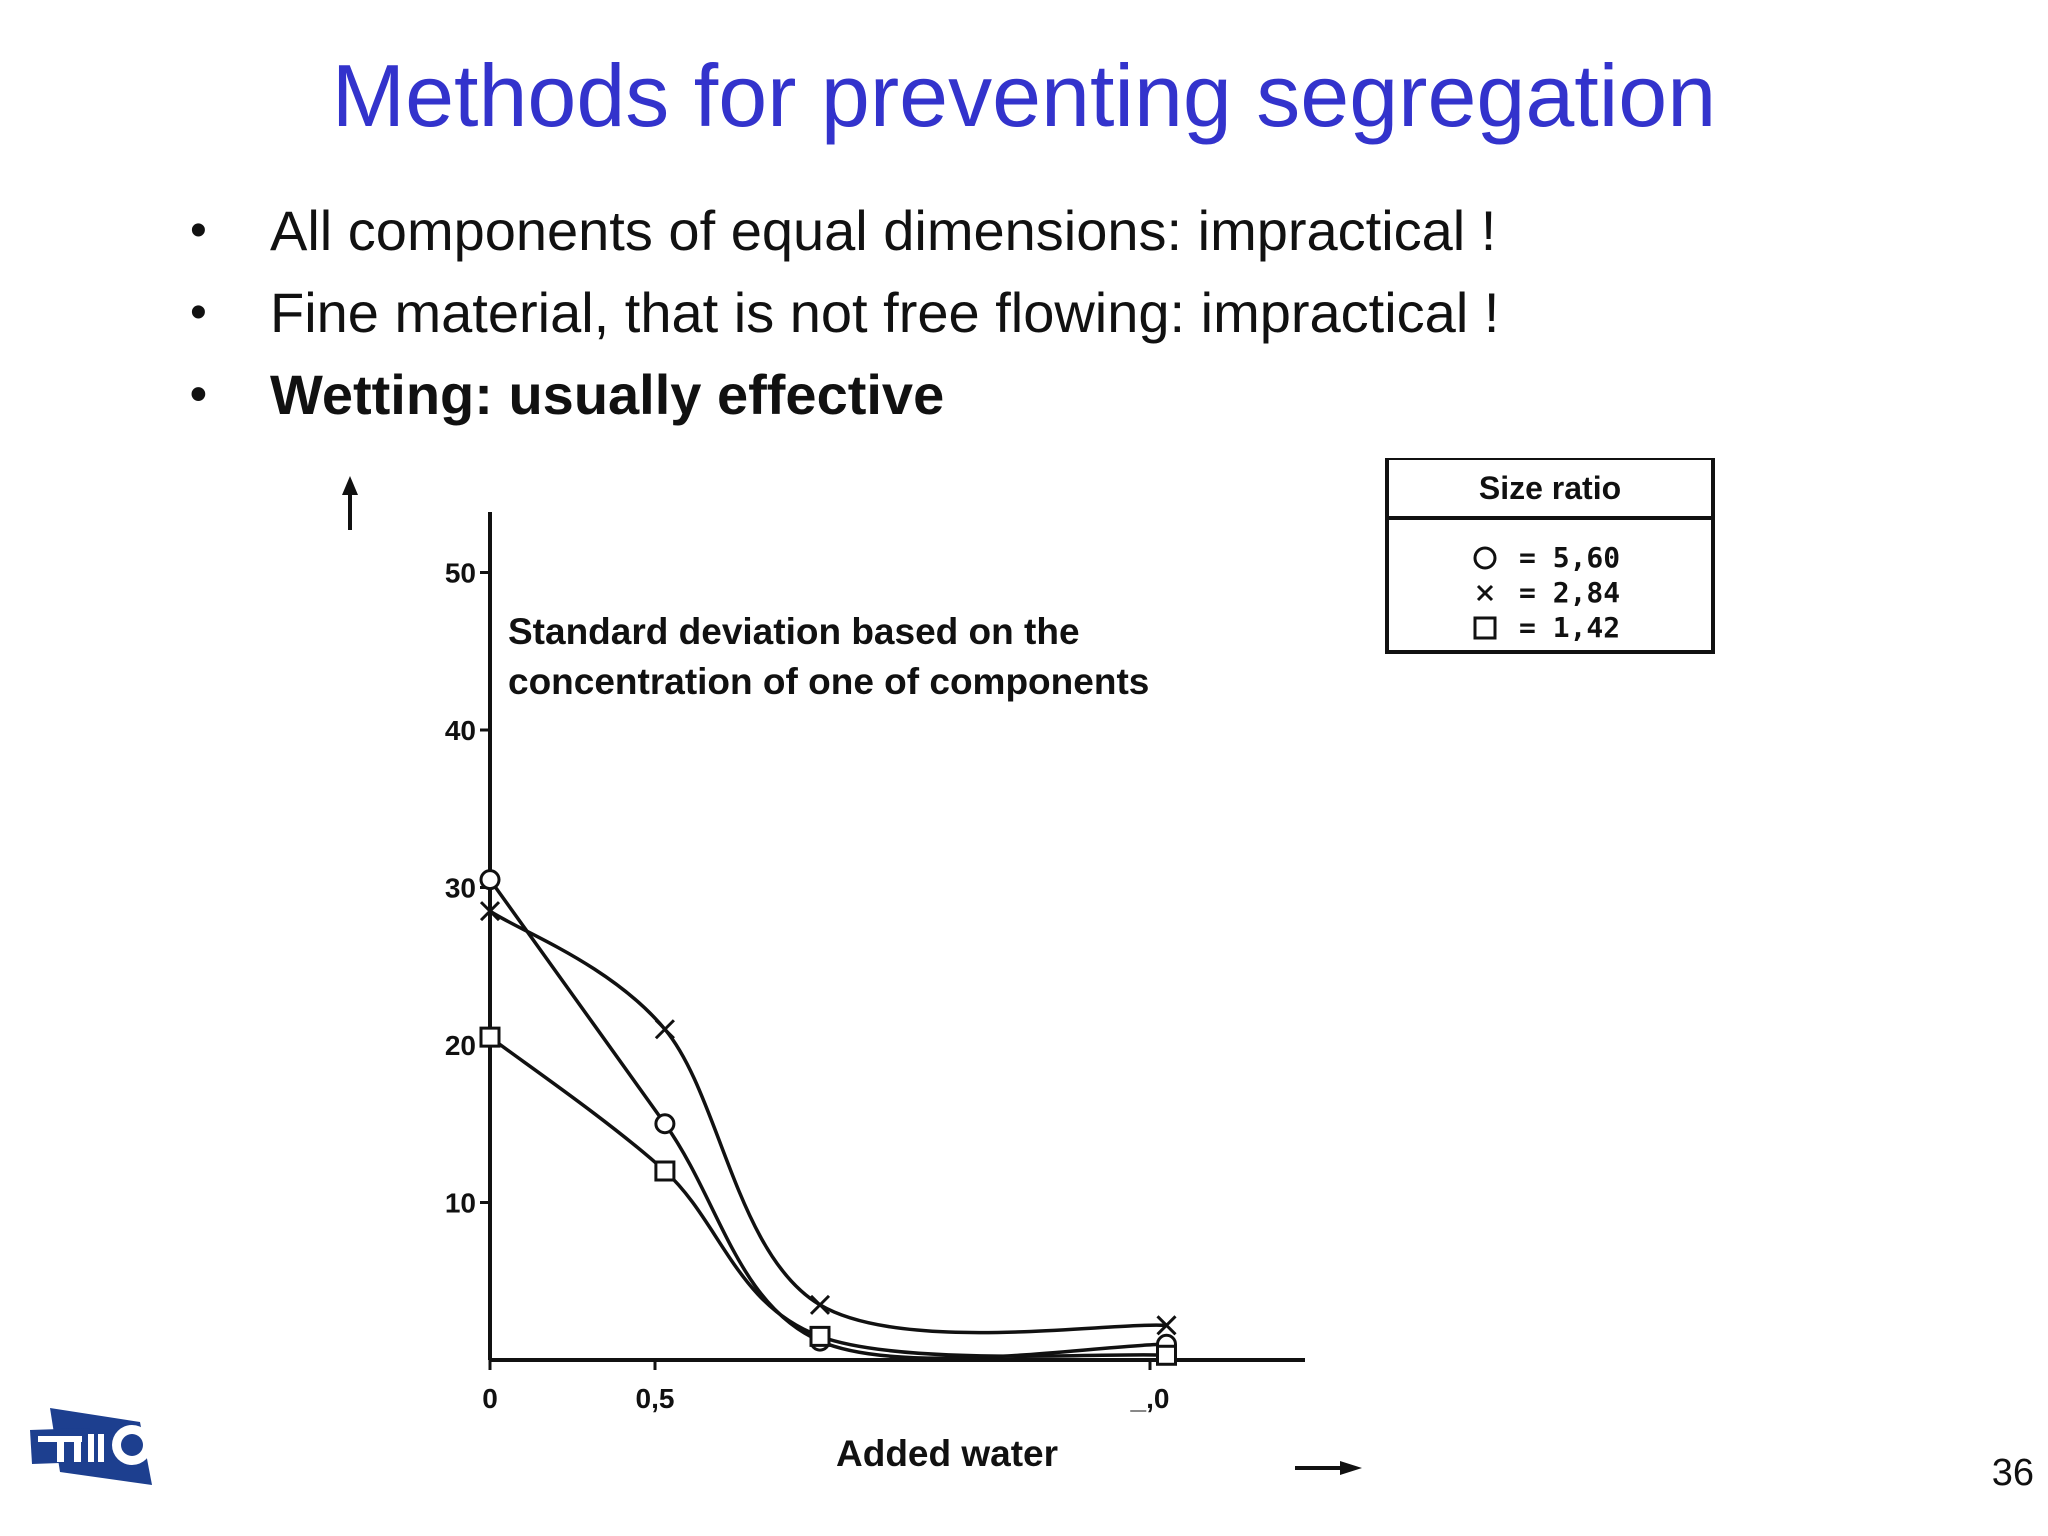 The image size is (2048, 1536). I want to click on x-tick-label: _,0, so click(1150, 1398).